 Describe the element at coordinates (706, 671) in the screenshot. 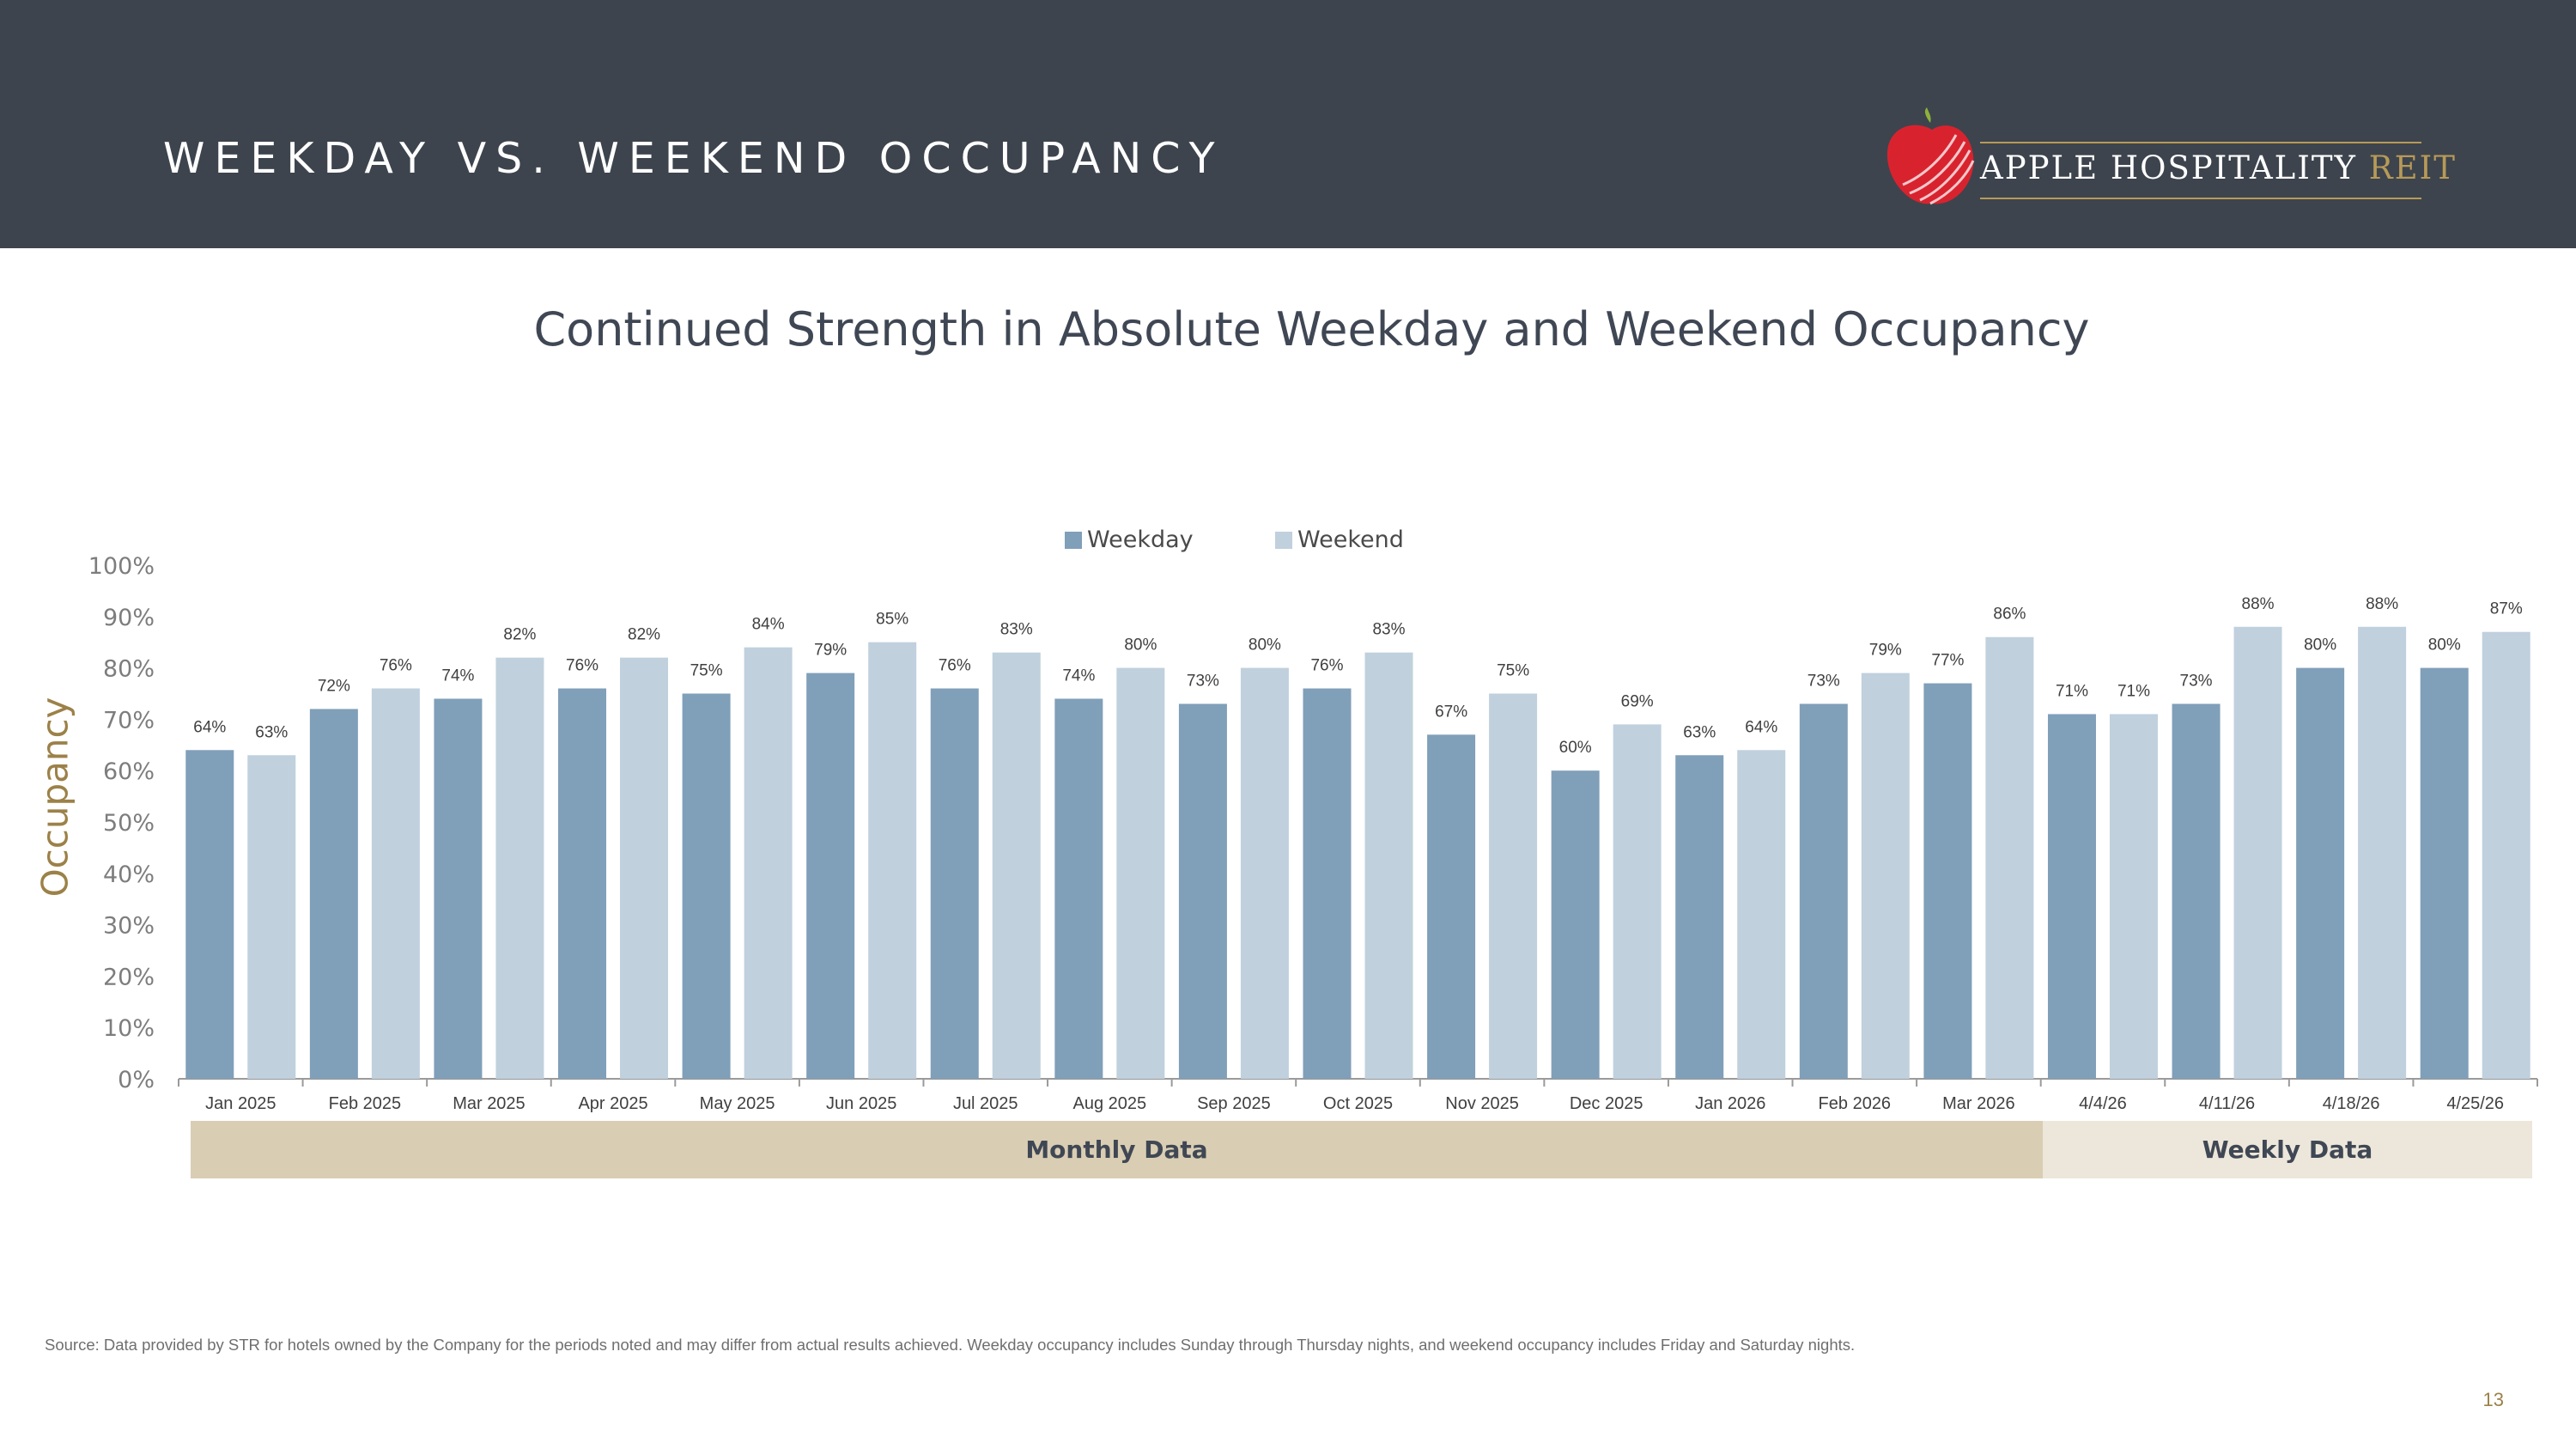

I see `data-label-weekday: 75%` at that location.